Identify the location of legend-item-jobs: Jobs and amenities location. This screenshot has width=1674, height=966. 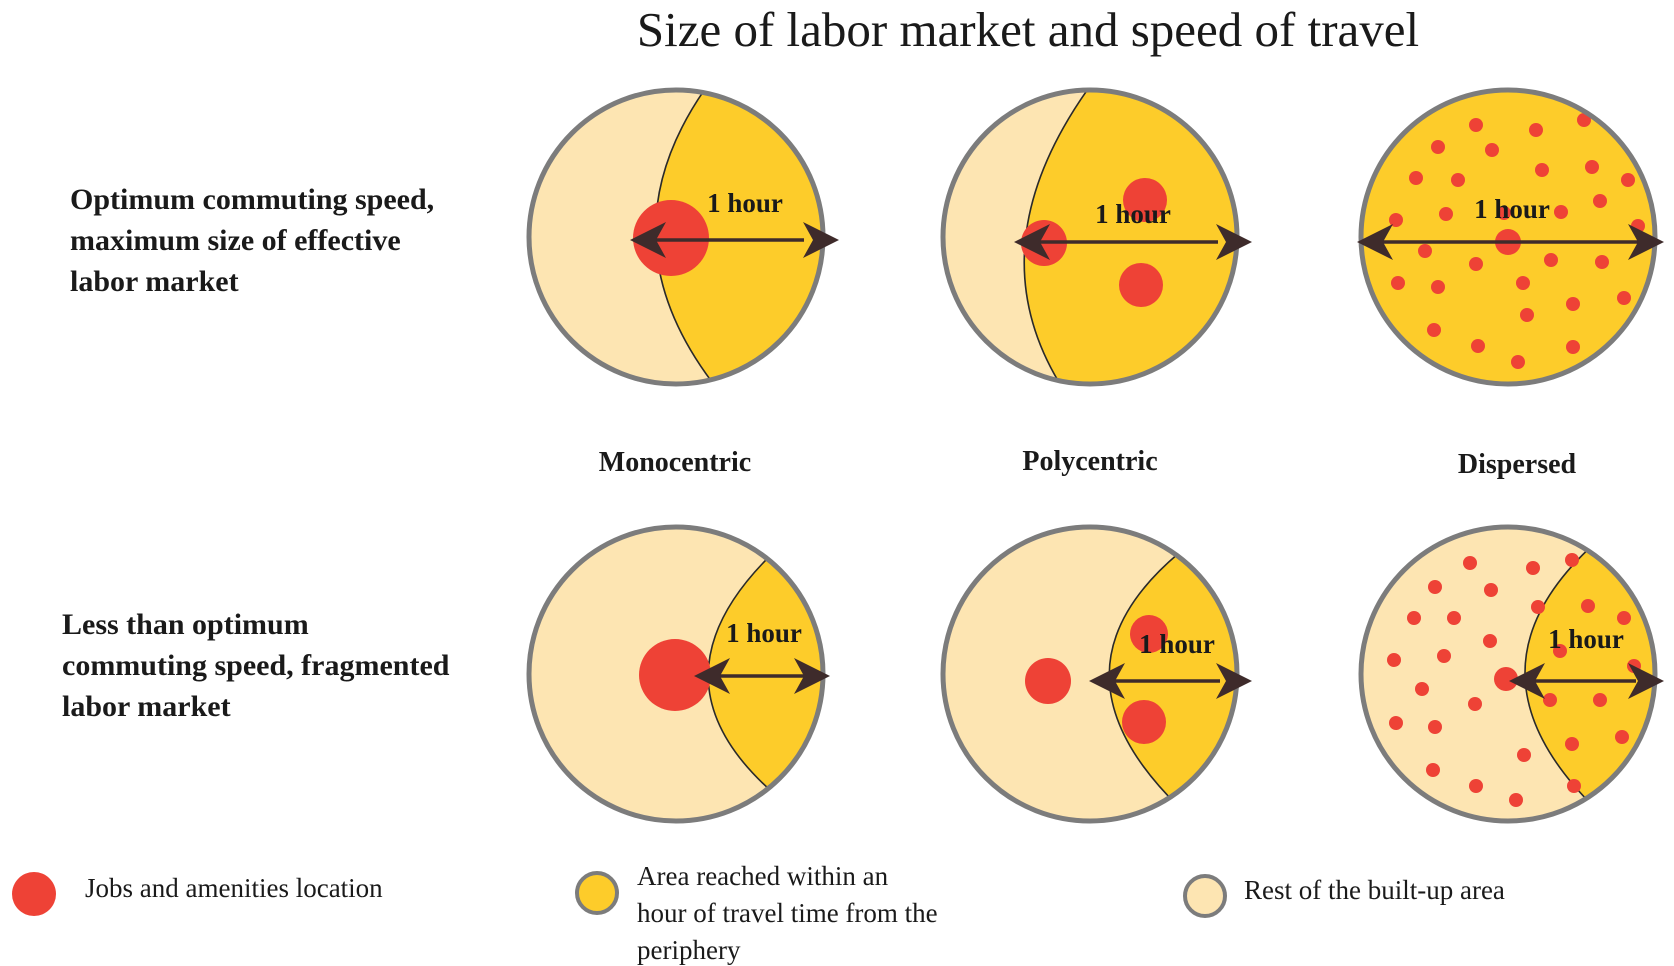
(197, 894).